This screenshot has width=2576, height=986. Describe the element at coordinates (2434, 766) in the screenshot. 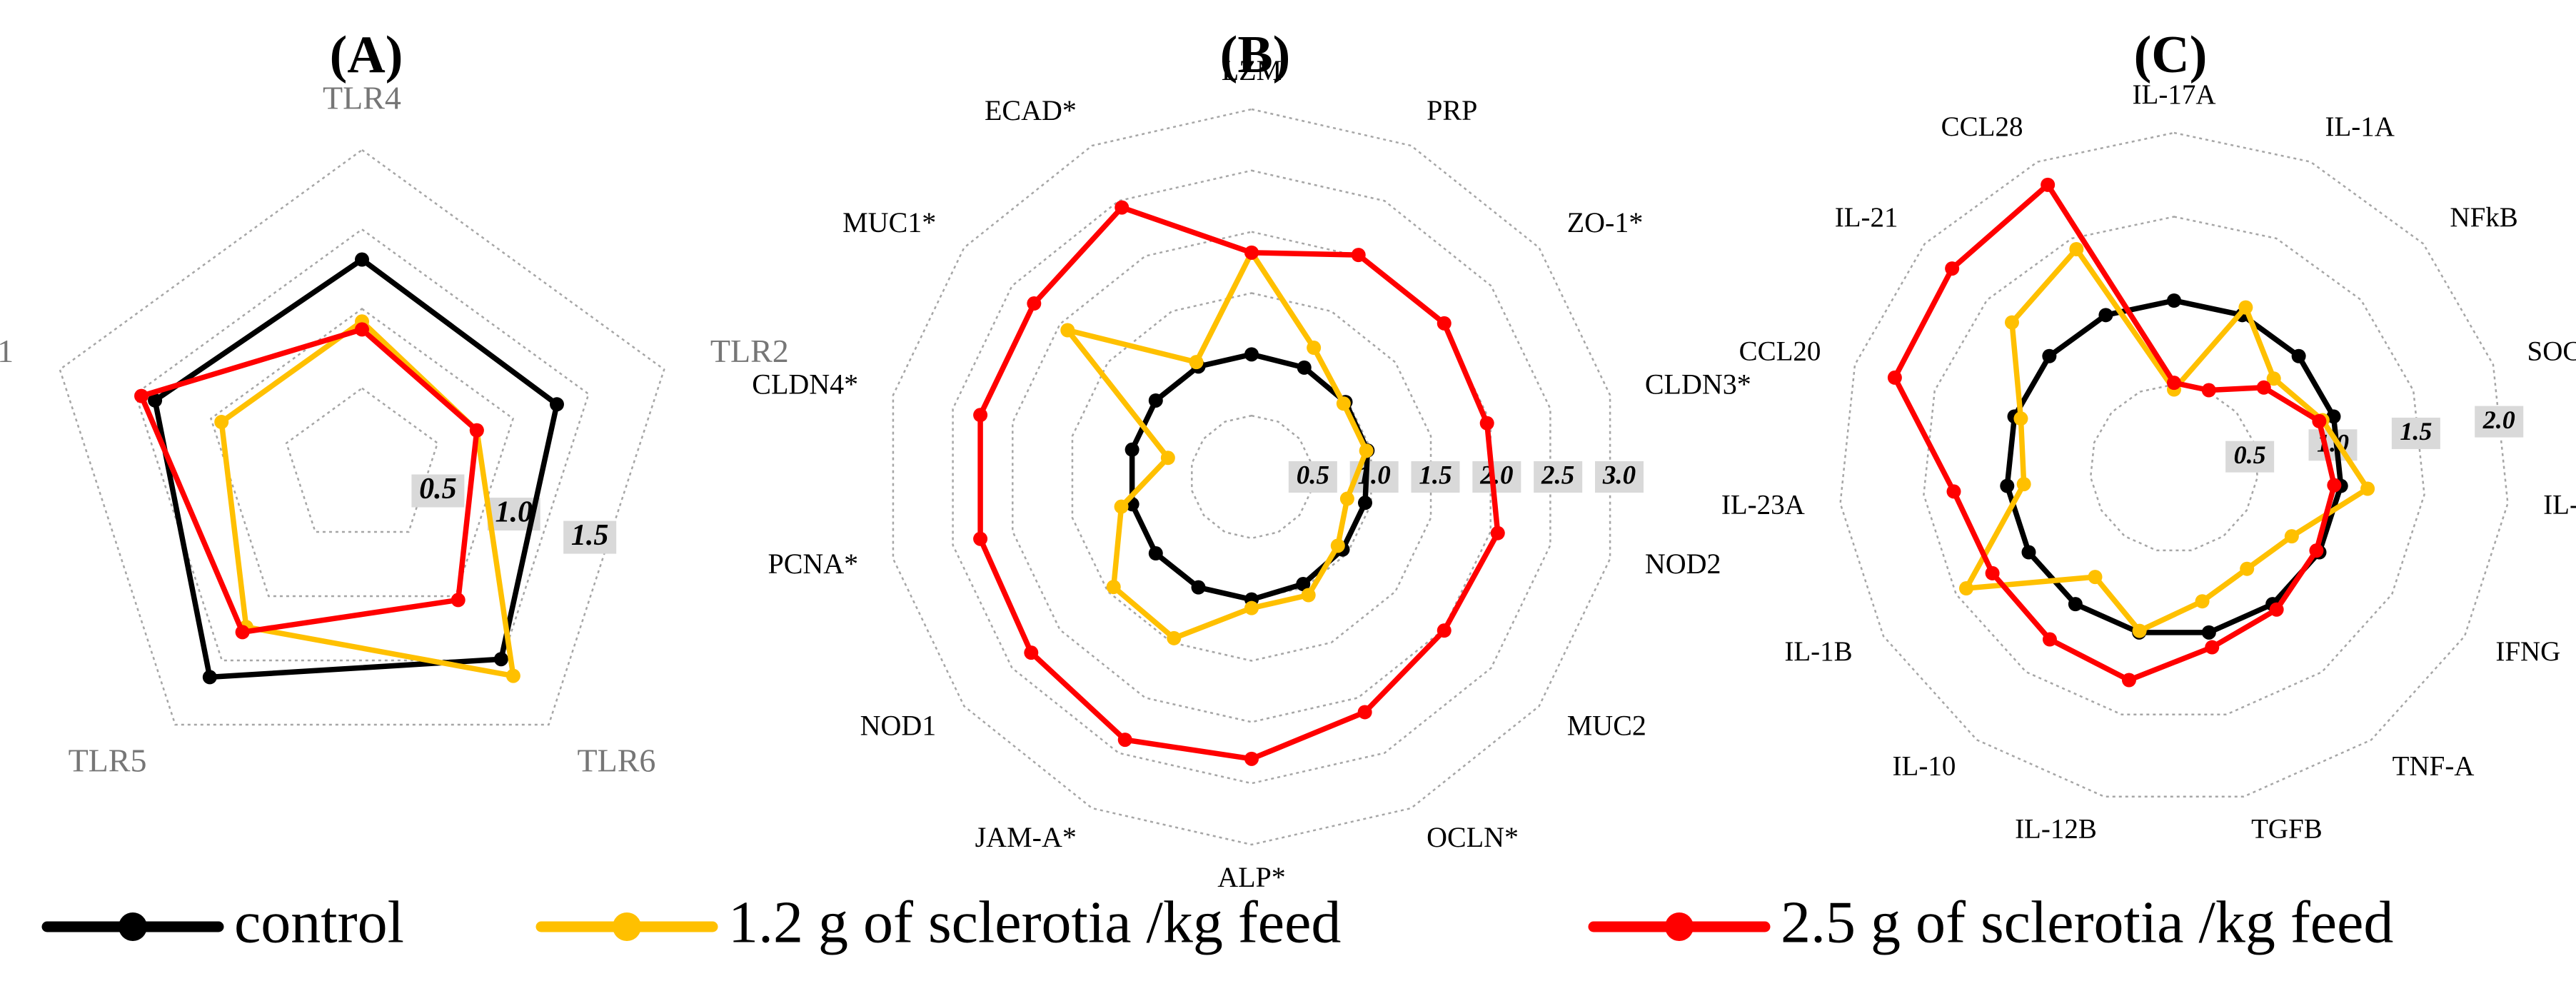

I see `axis-label: TNF-A` at that location.